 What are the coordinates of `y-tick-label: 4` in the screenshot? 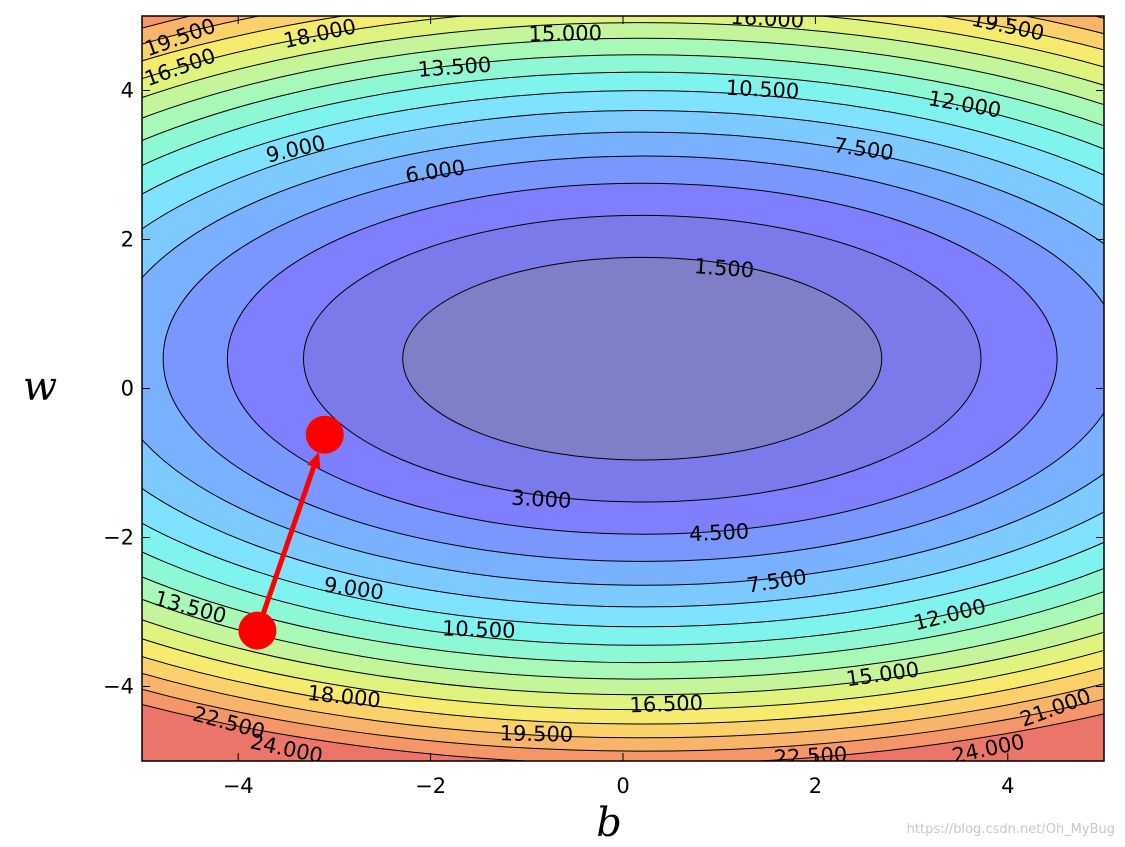 It's located at (127, 91).